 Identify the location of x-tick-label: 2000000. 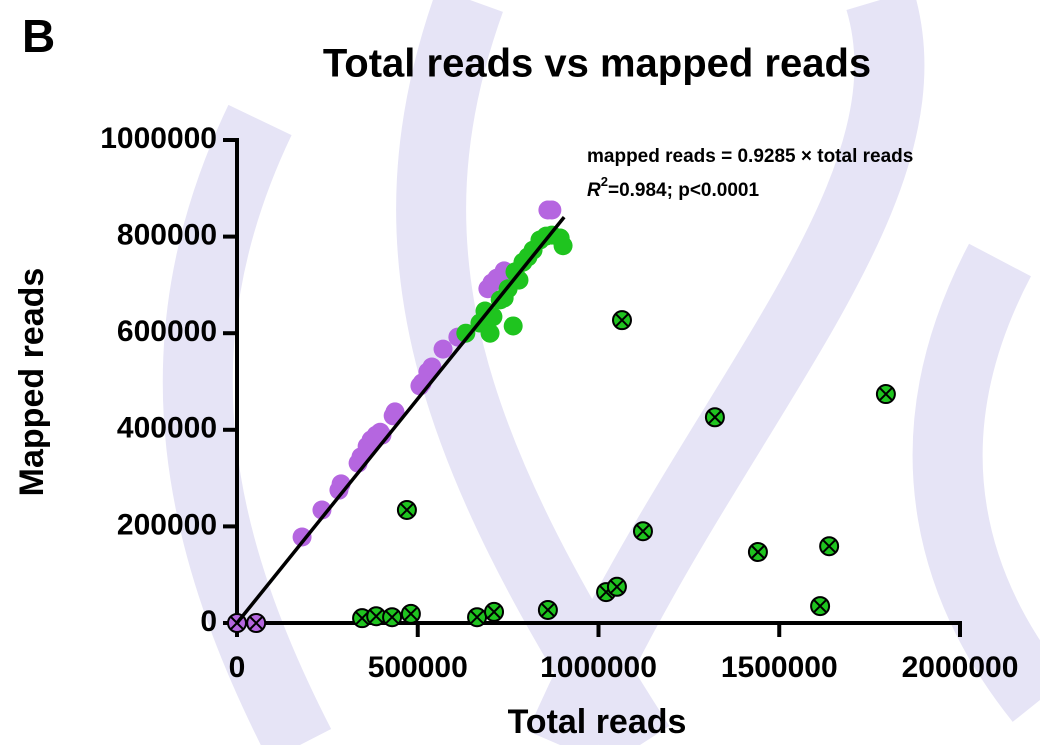
(960, 667).